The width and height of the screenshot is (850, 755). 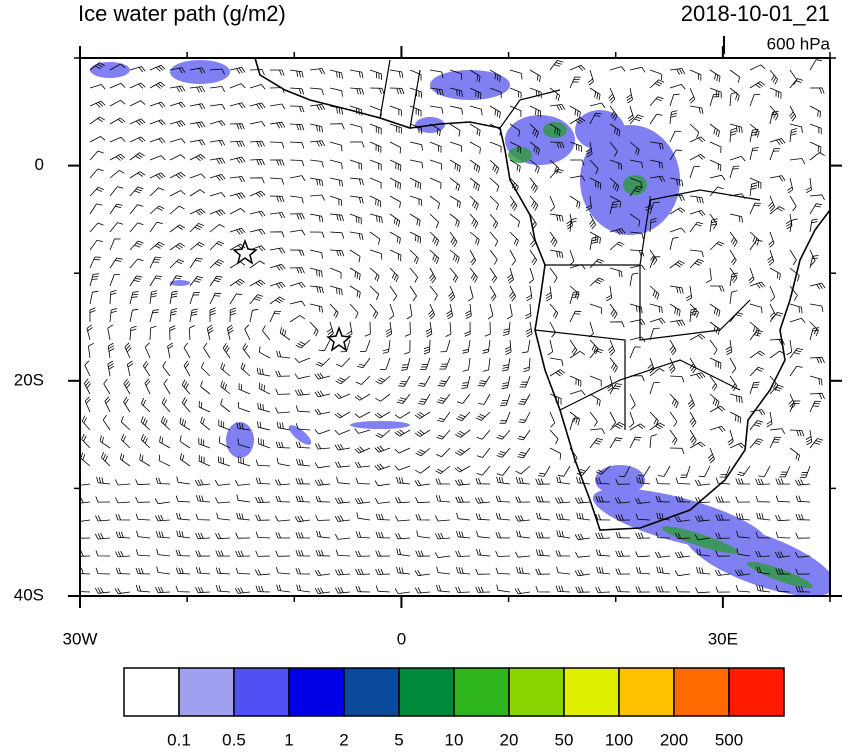 I want to click on colorbar-label: 50, so click(x=564, y=739).